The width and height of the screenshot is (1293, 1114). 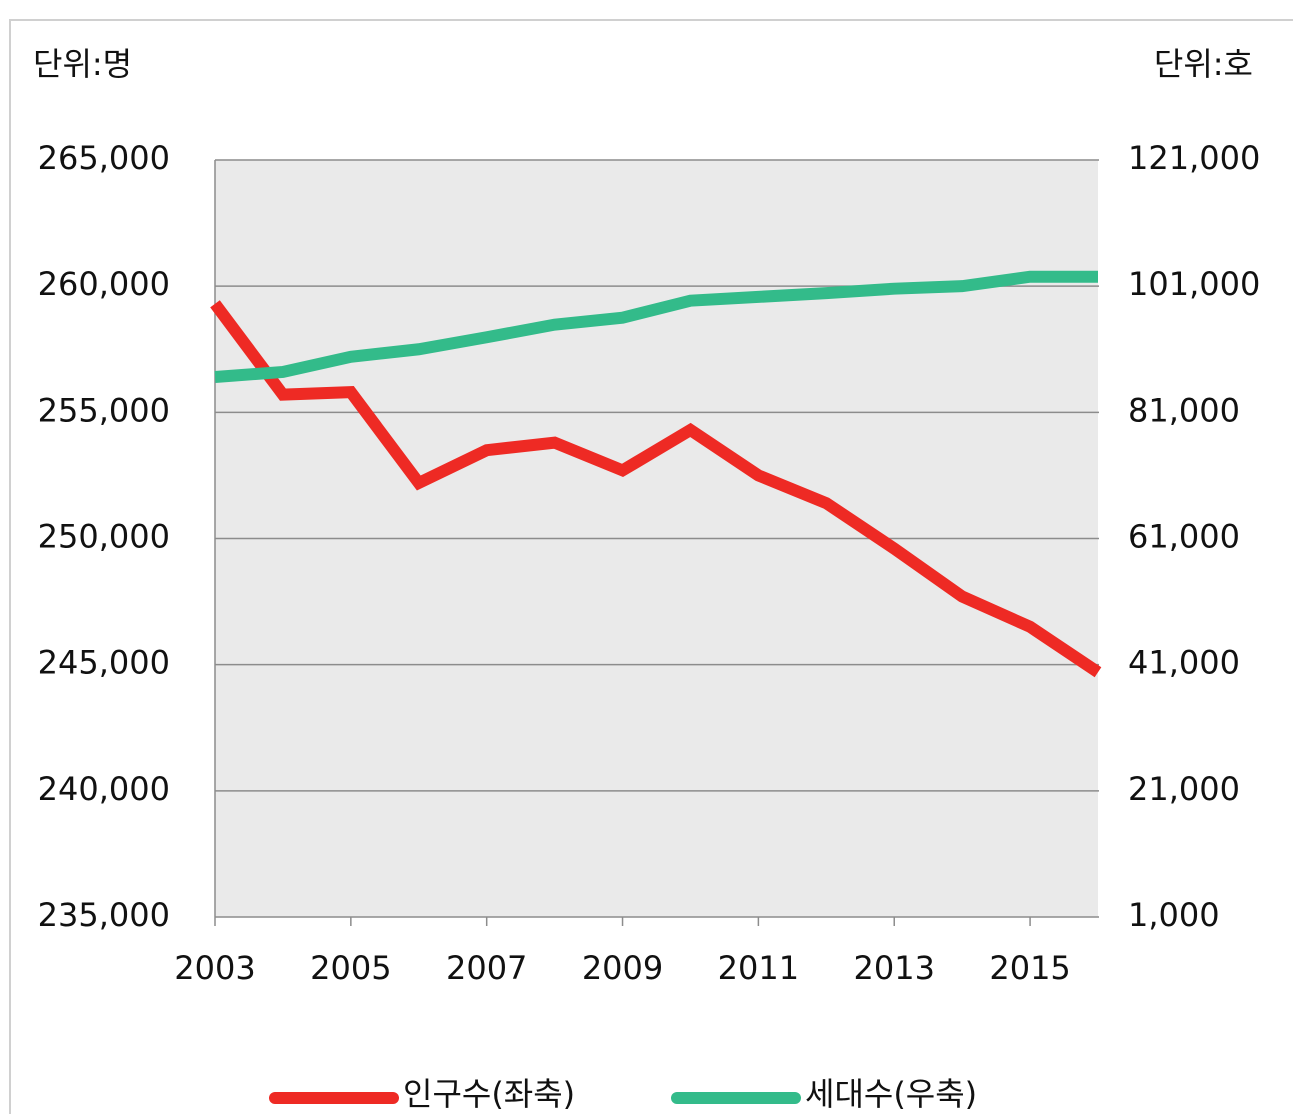 What do you see at coordinates (894, 968) in the screenshot?
I see `x-tick-label: 2013` at bounding box center [894, 968].